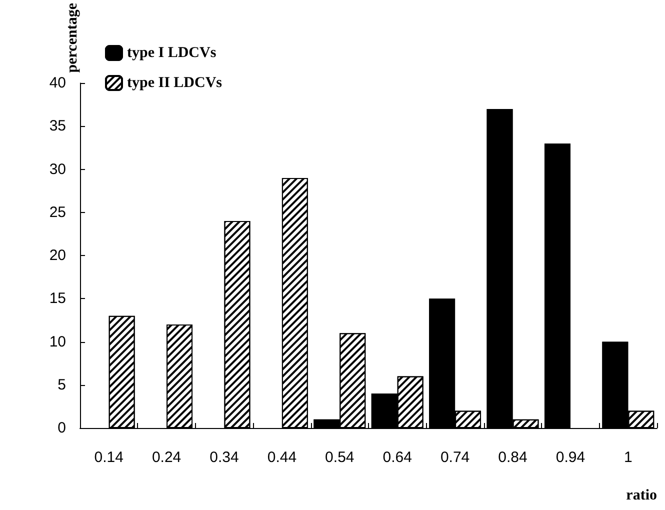  I want to click on y-tick-label: 5, so click(62, 385).